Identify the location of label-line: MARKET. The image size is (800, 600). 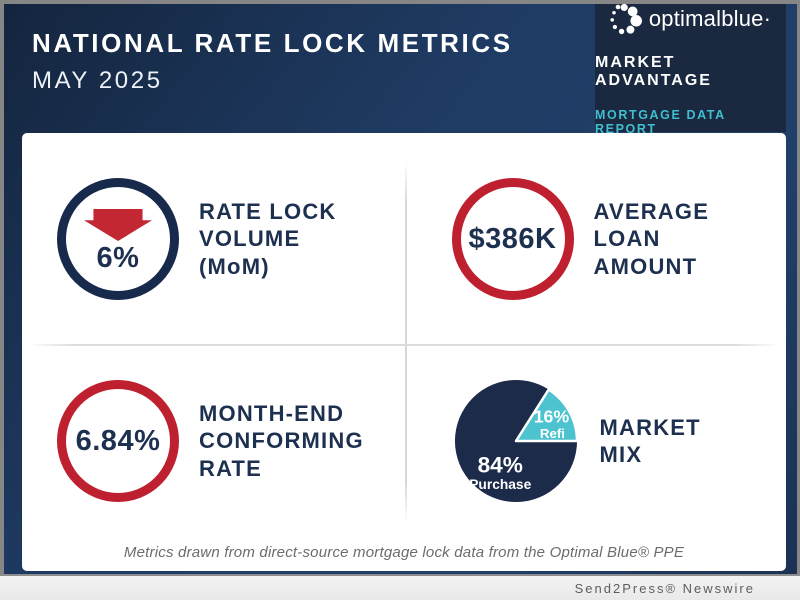
(650, 427).